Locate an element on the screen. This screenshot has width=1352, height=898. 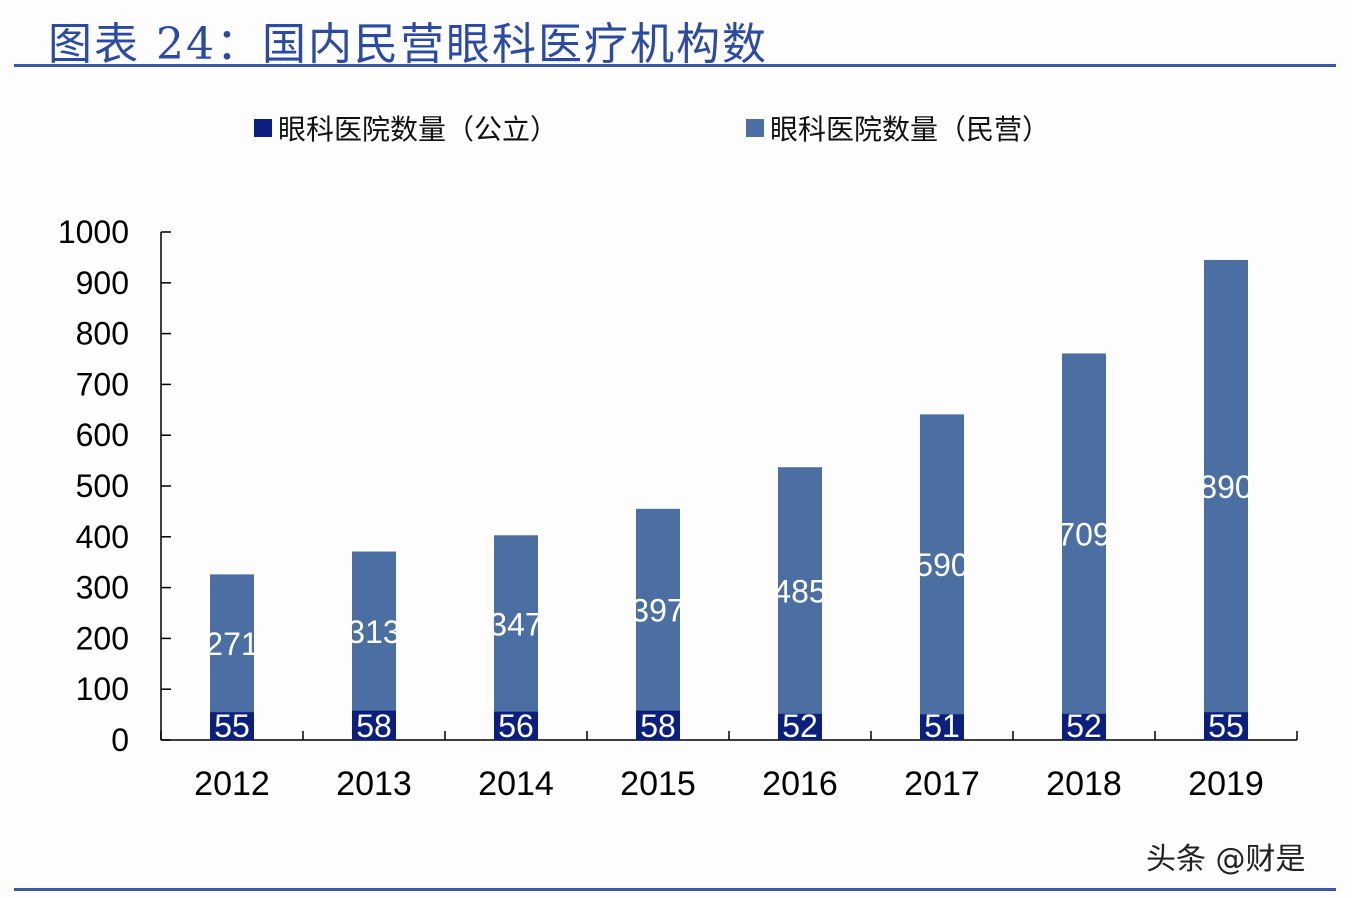
legend-item-private: 眼科医院数量（民营） is located at coordinates (898, 128).